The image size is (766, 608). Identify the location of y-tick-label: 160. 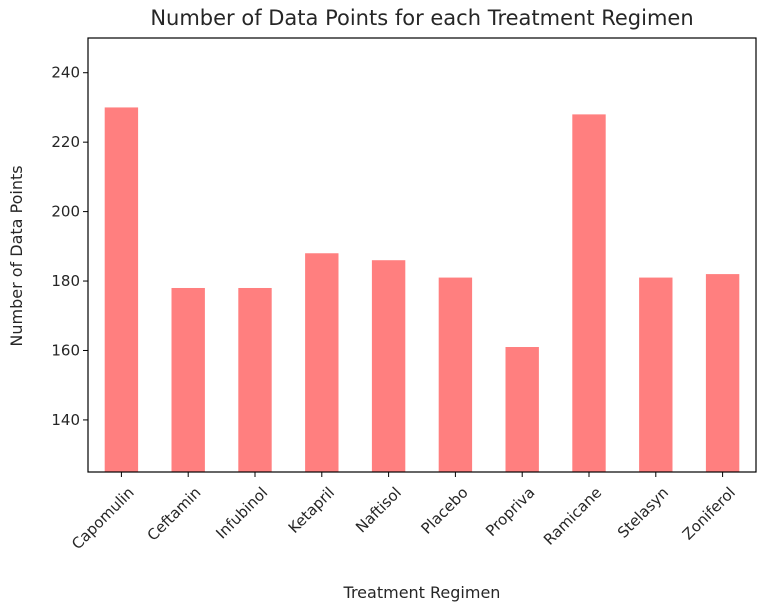
(65, 350).